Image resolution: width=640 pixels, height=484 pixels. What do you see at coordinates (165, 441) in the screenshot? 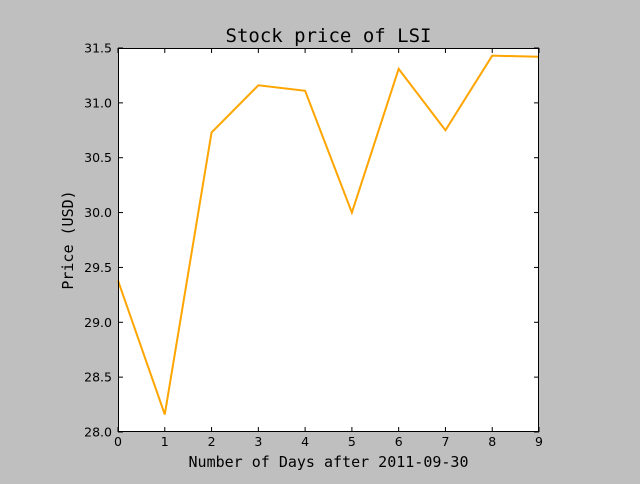
I see `x-tick-label: 1` at bounding box center [165, 441].